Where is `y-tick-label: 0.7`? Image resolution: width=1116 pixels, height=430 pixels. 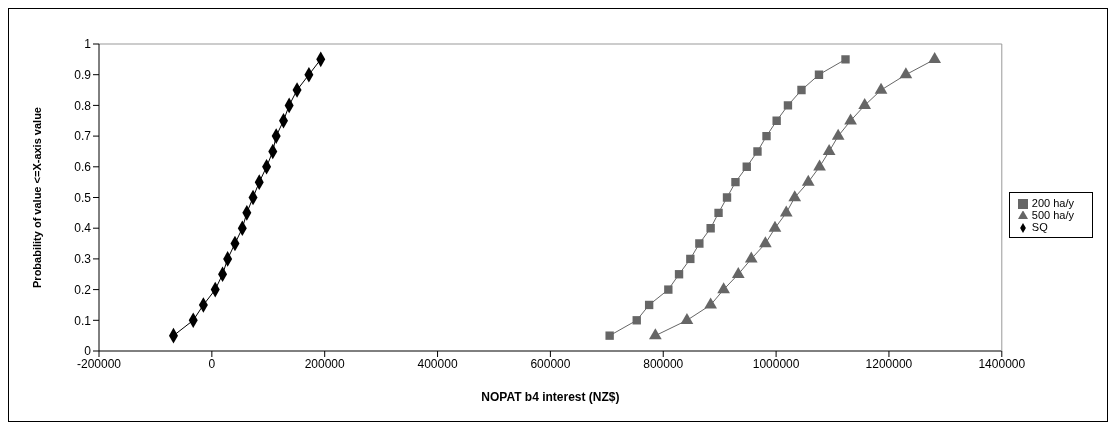 y-tick-label: 0.7 is located at coordinates (83, 136).